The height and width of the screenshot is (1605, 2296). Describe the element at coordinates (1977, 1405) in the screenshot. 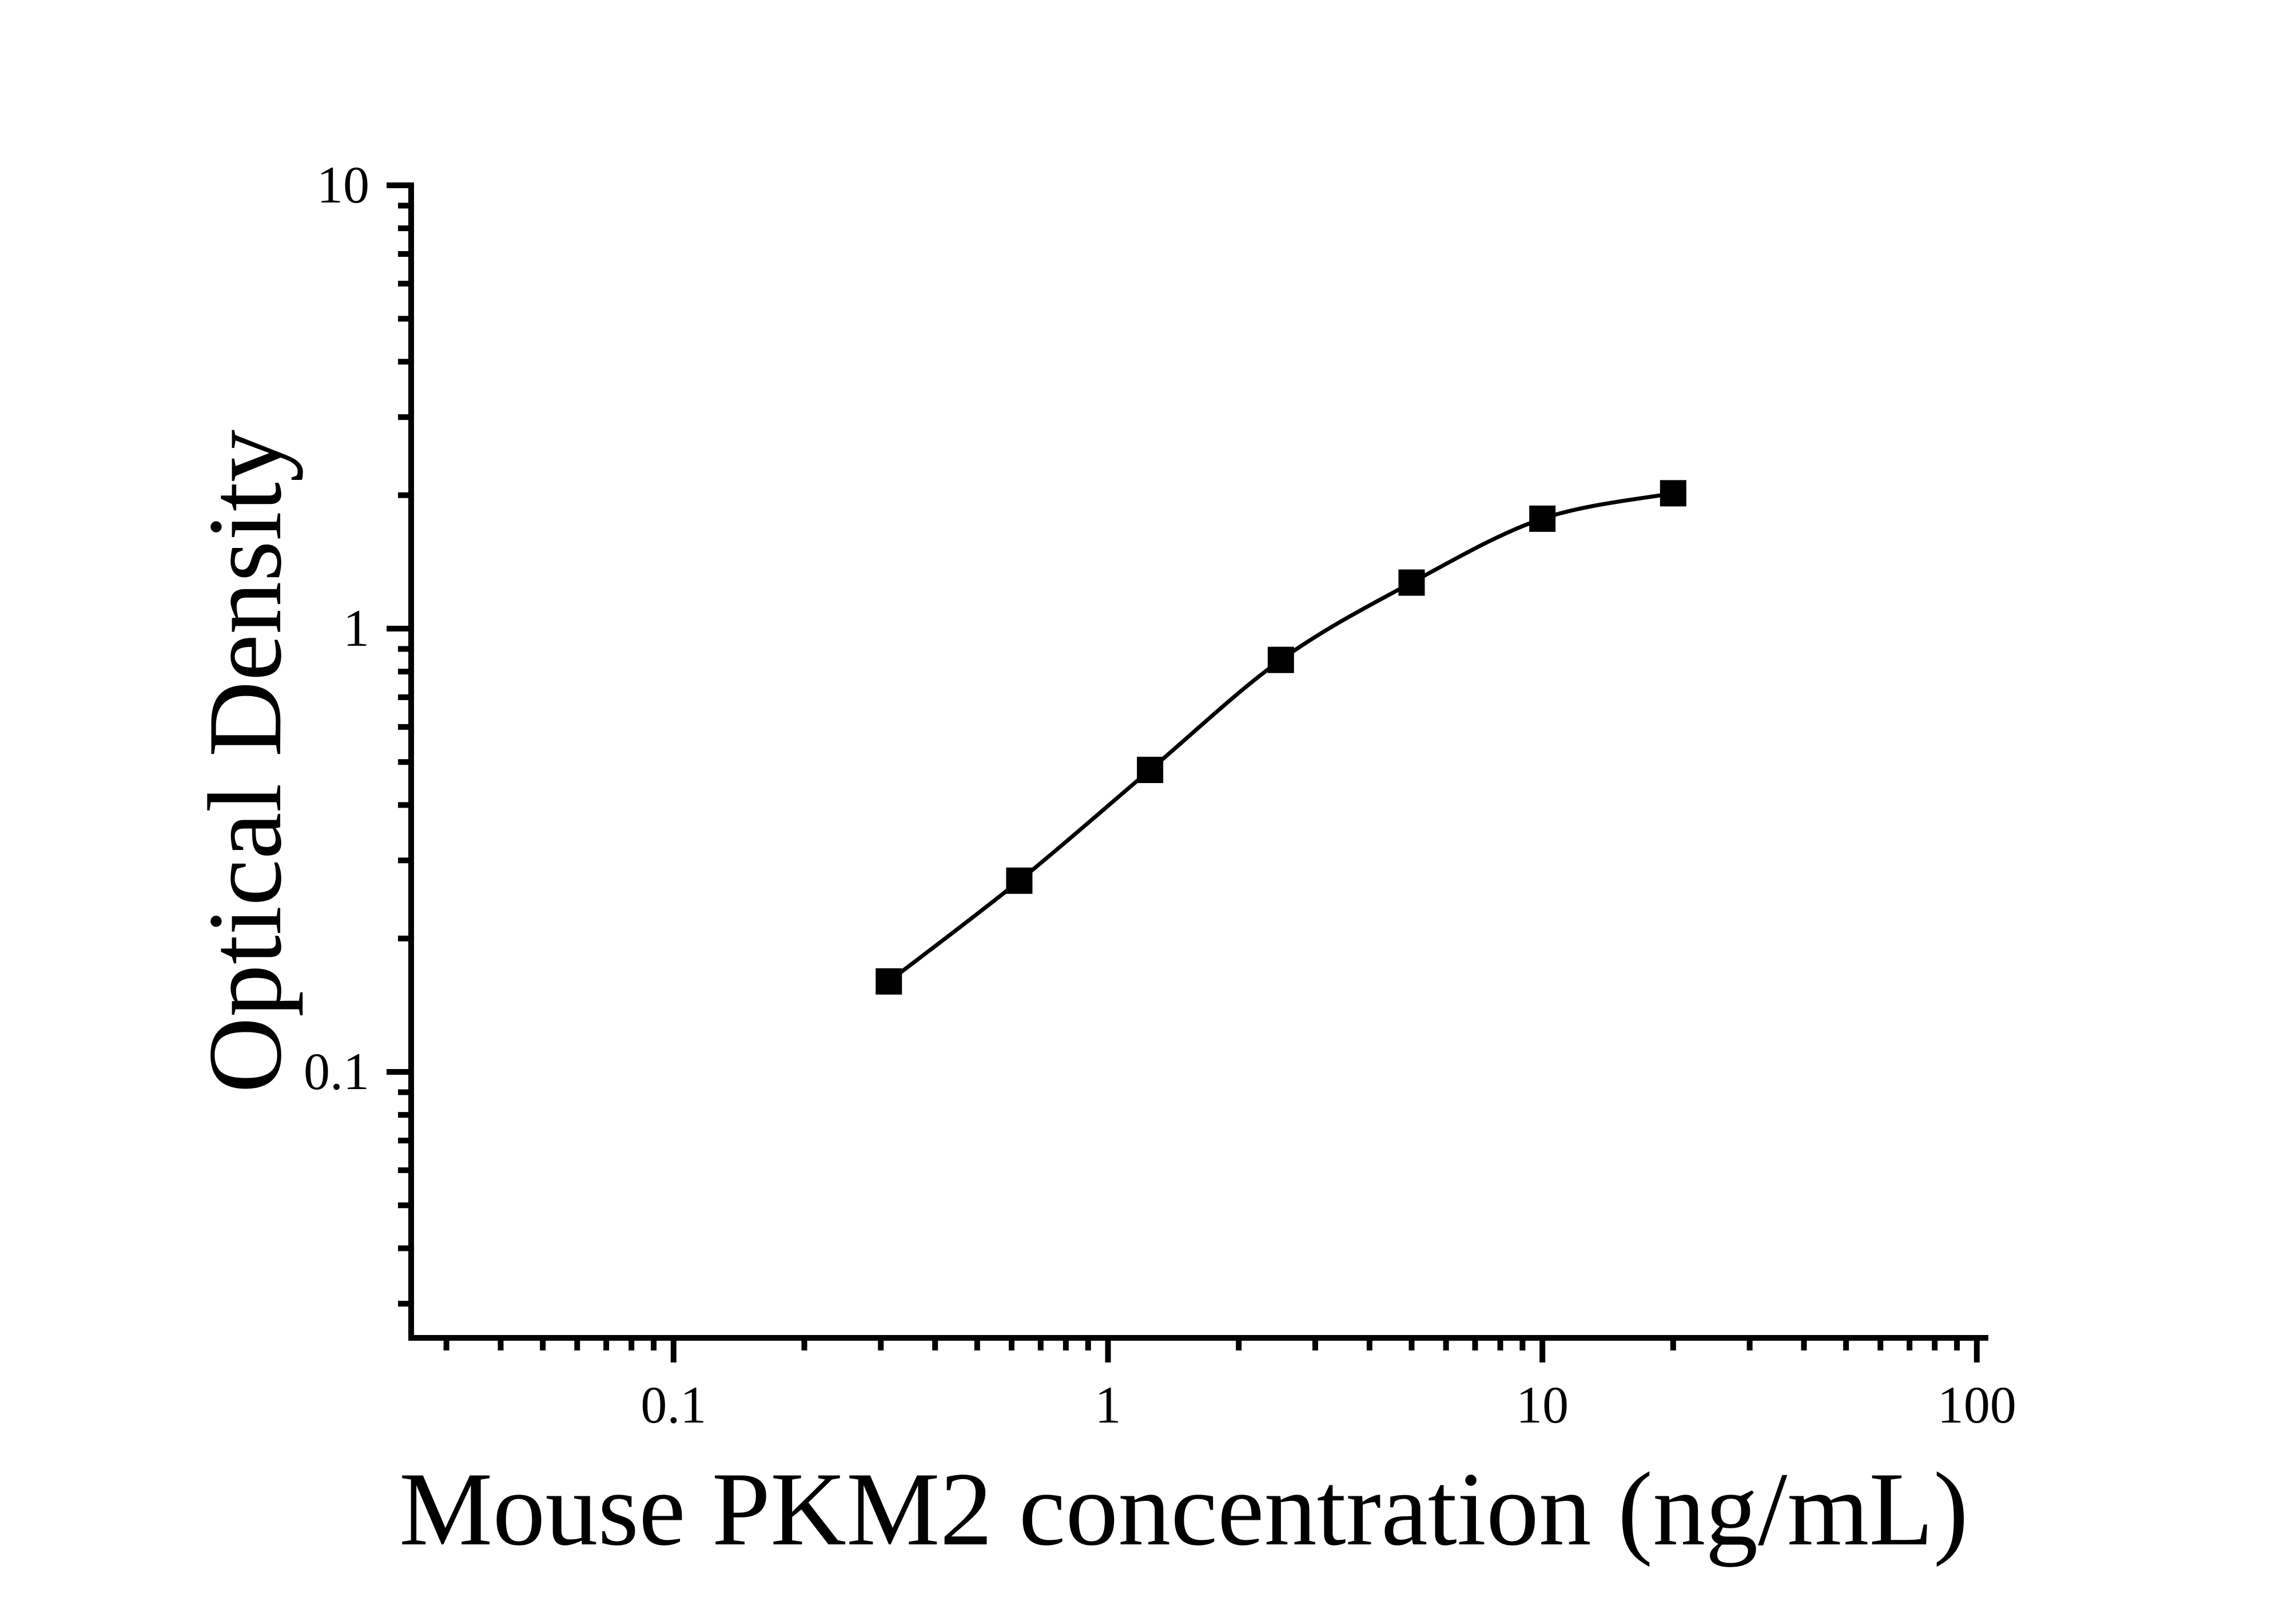

I see `x-tick-label: 100` at that location.